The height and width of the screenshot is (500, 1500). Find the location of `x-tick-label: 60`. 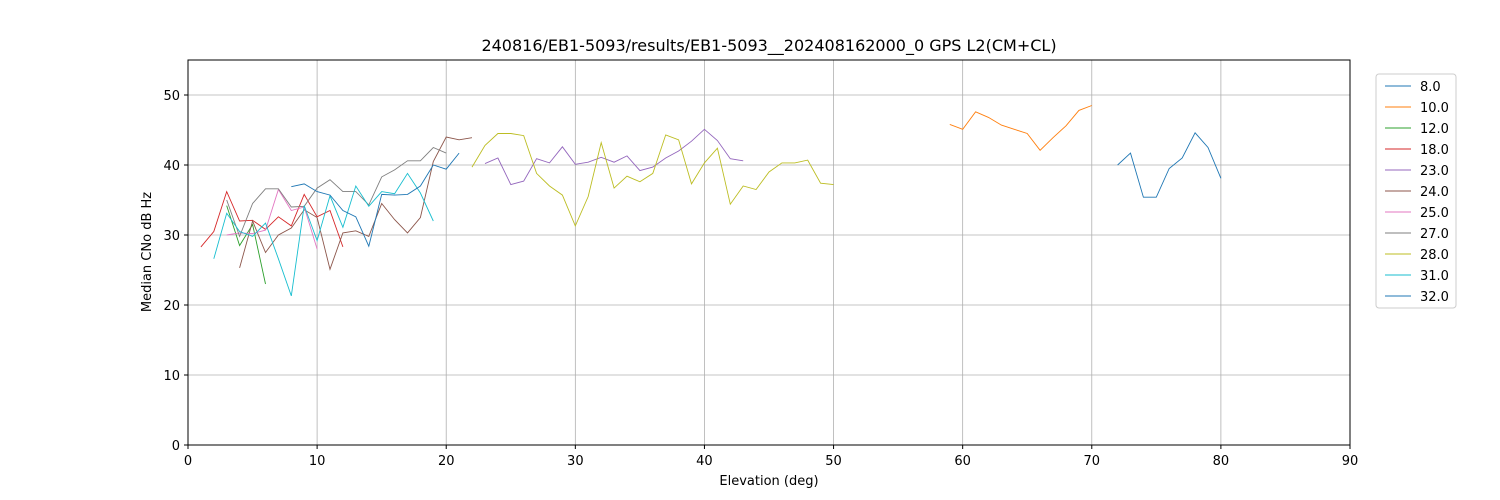

x-tick-label: 60 is located at coordinates (962, 461).